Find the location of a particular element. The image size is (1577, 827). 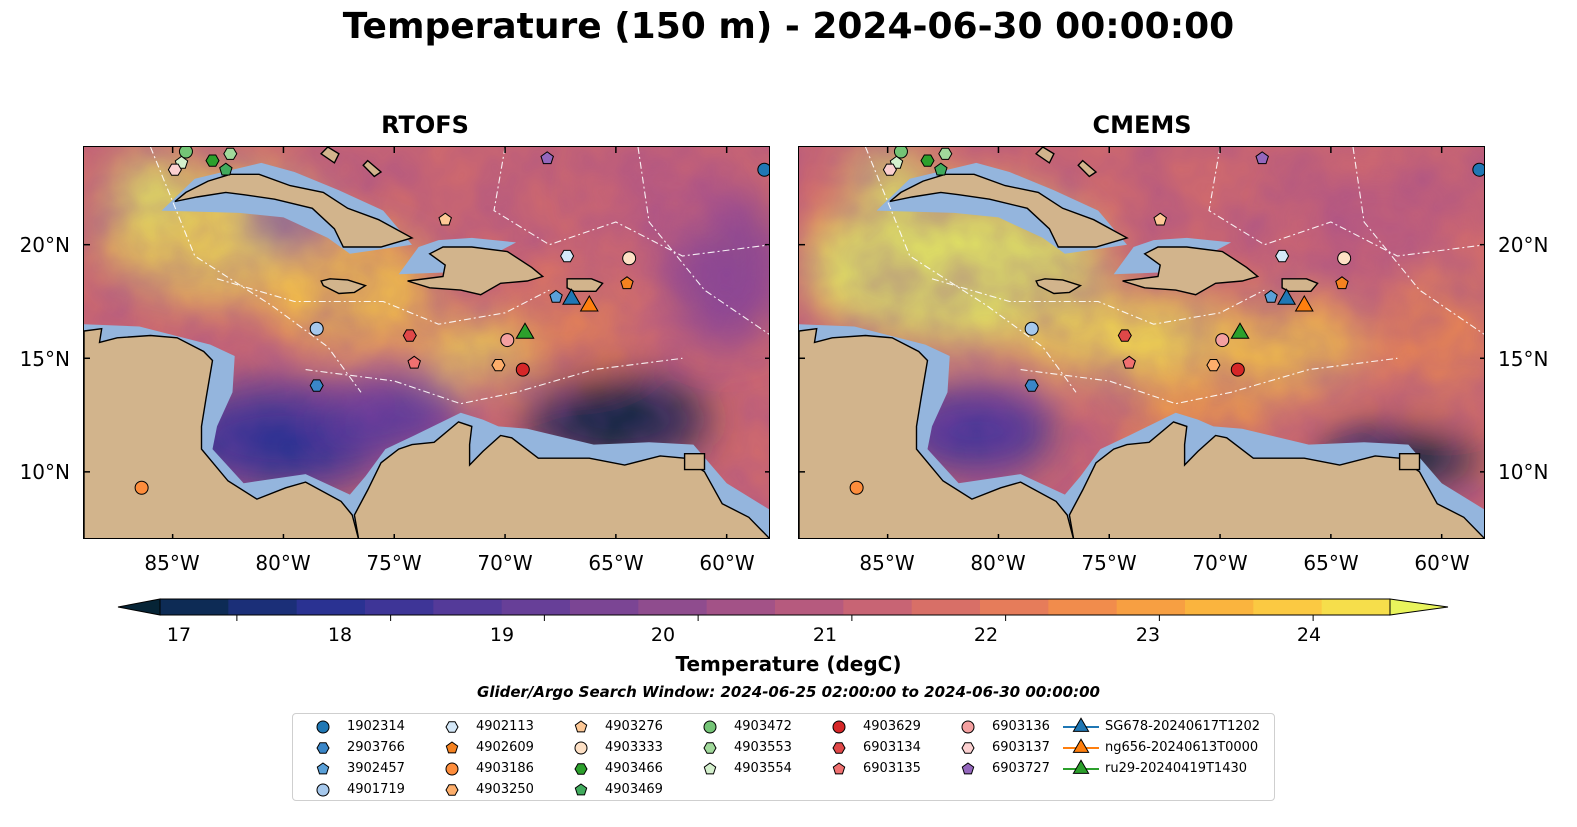

platform-marker-ru29-20240419t1430 is located at coordinates (1240, 330).